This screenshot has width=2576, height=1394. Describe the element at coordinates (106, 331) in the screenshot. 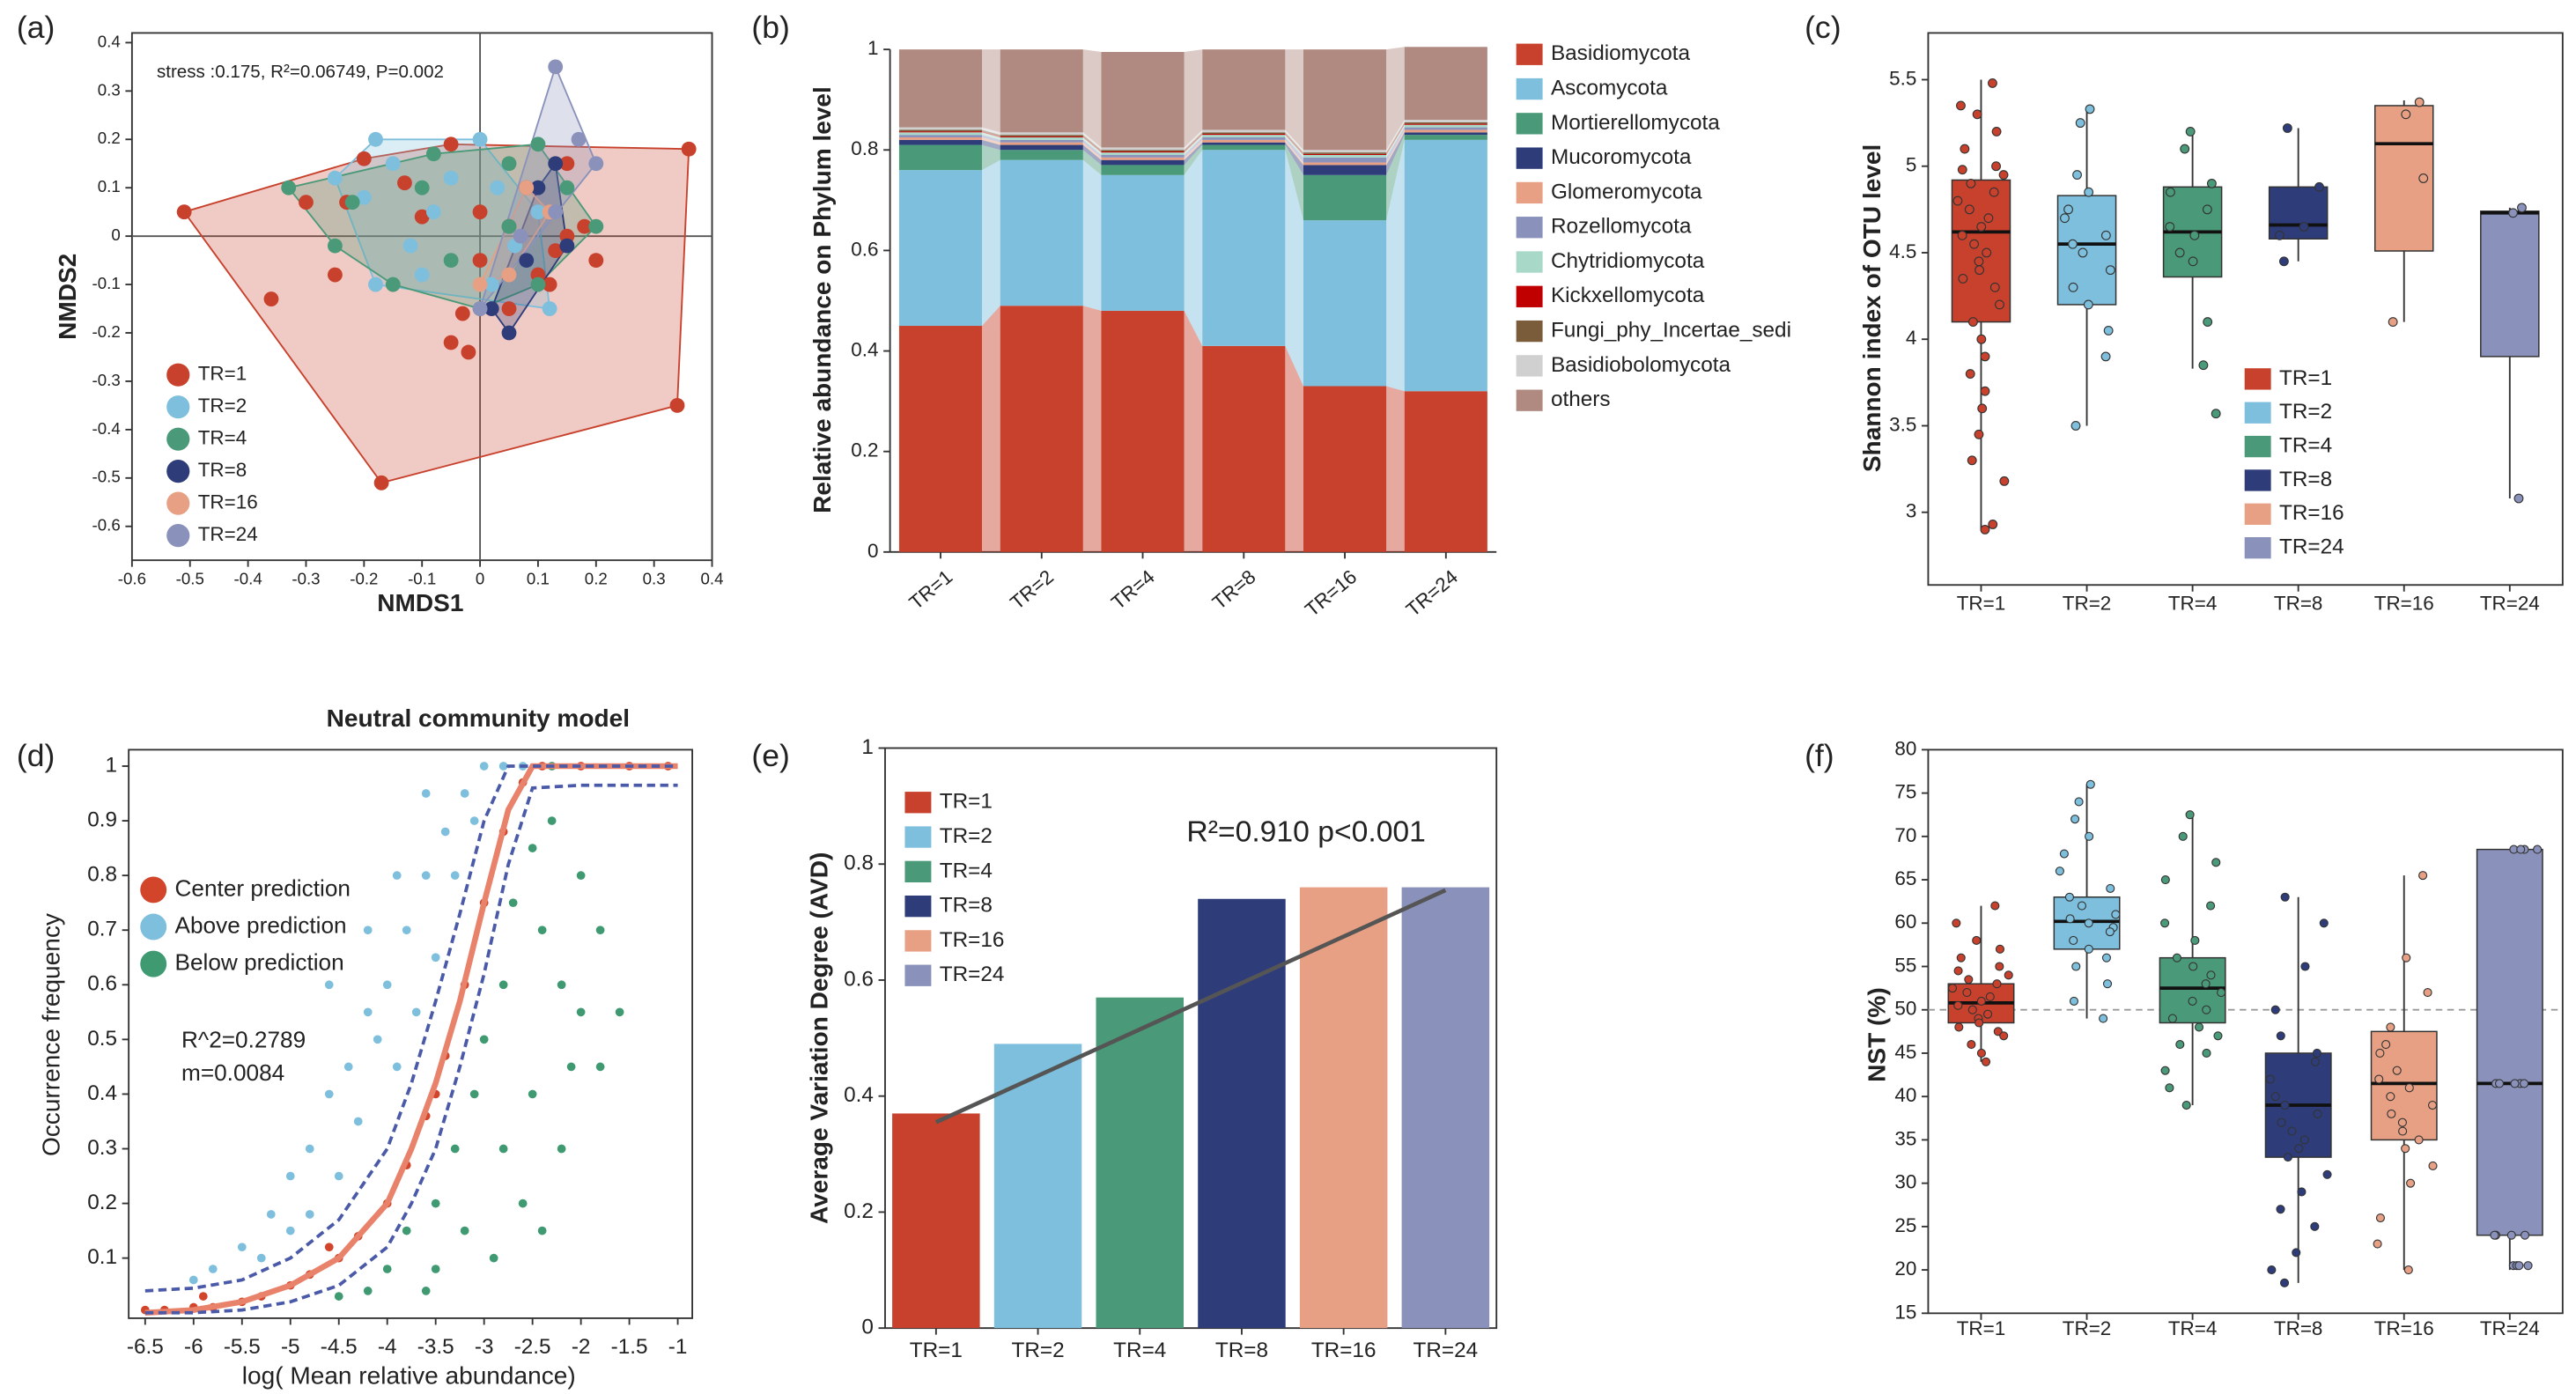

I see `y-tick-label: -0.2` at that location.